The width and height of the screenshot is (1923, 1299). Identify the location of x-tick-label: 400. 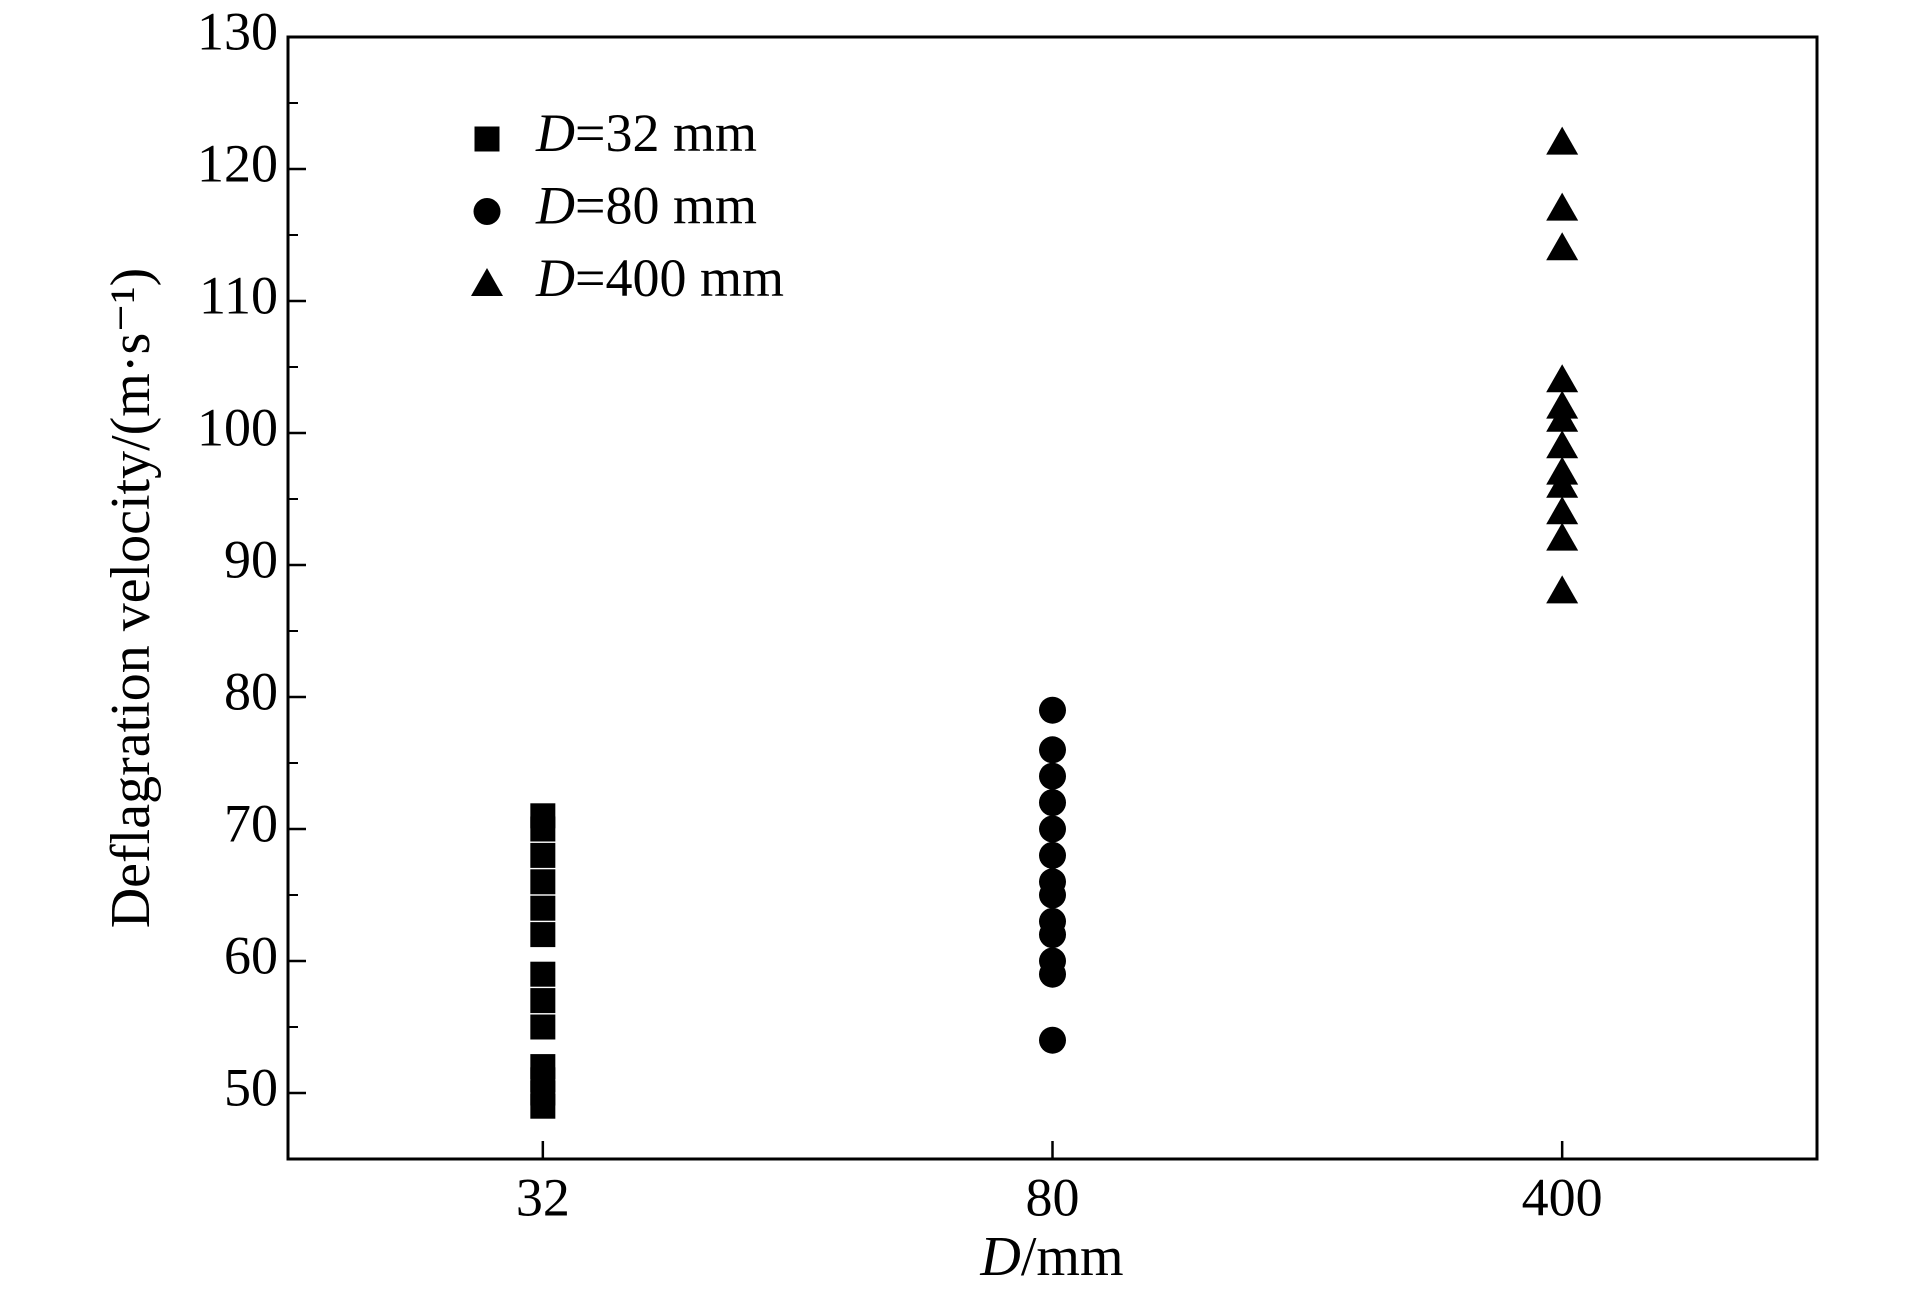
(1562, 1197).